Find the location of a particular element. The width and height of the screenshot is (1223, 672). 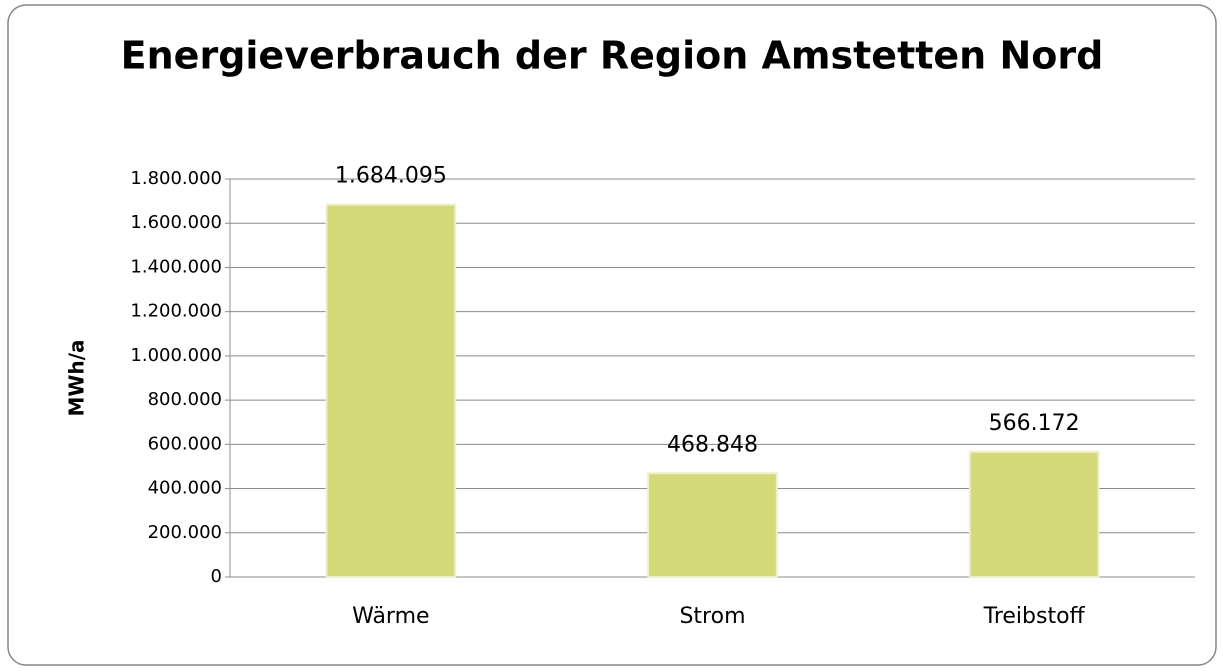

x-tick-label: Treibstoff is located at coordinates (1034, 616).